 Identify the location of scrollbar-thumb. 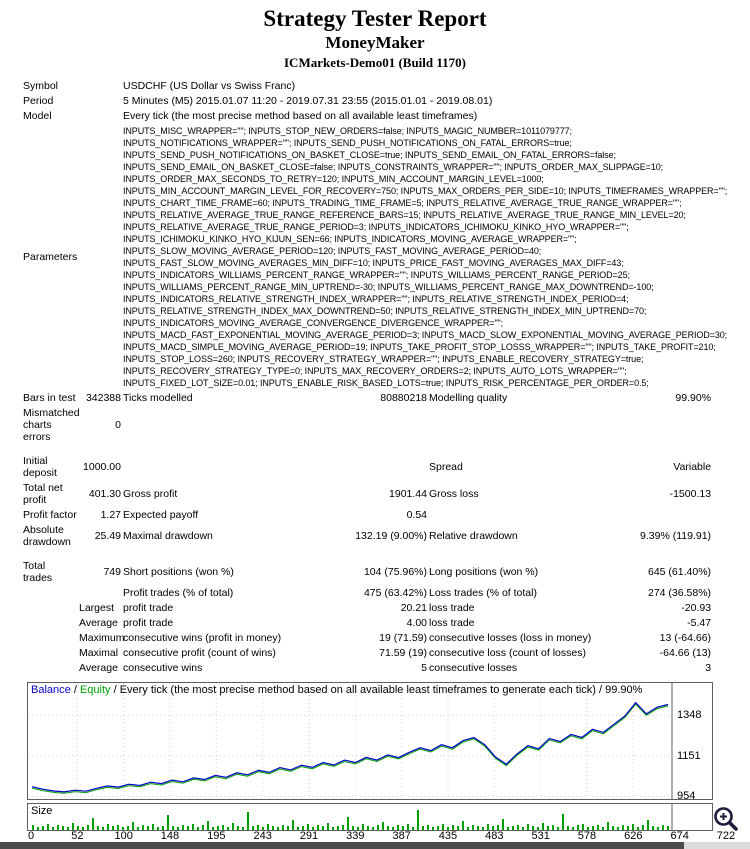
(342, 845).